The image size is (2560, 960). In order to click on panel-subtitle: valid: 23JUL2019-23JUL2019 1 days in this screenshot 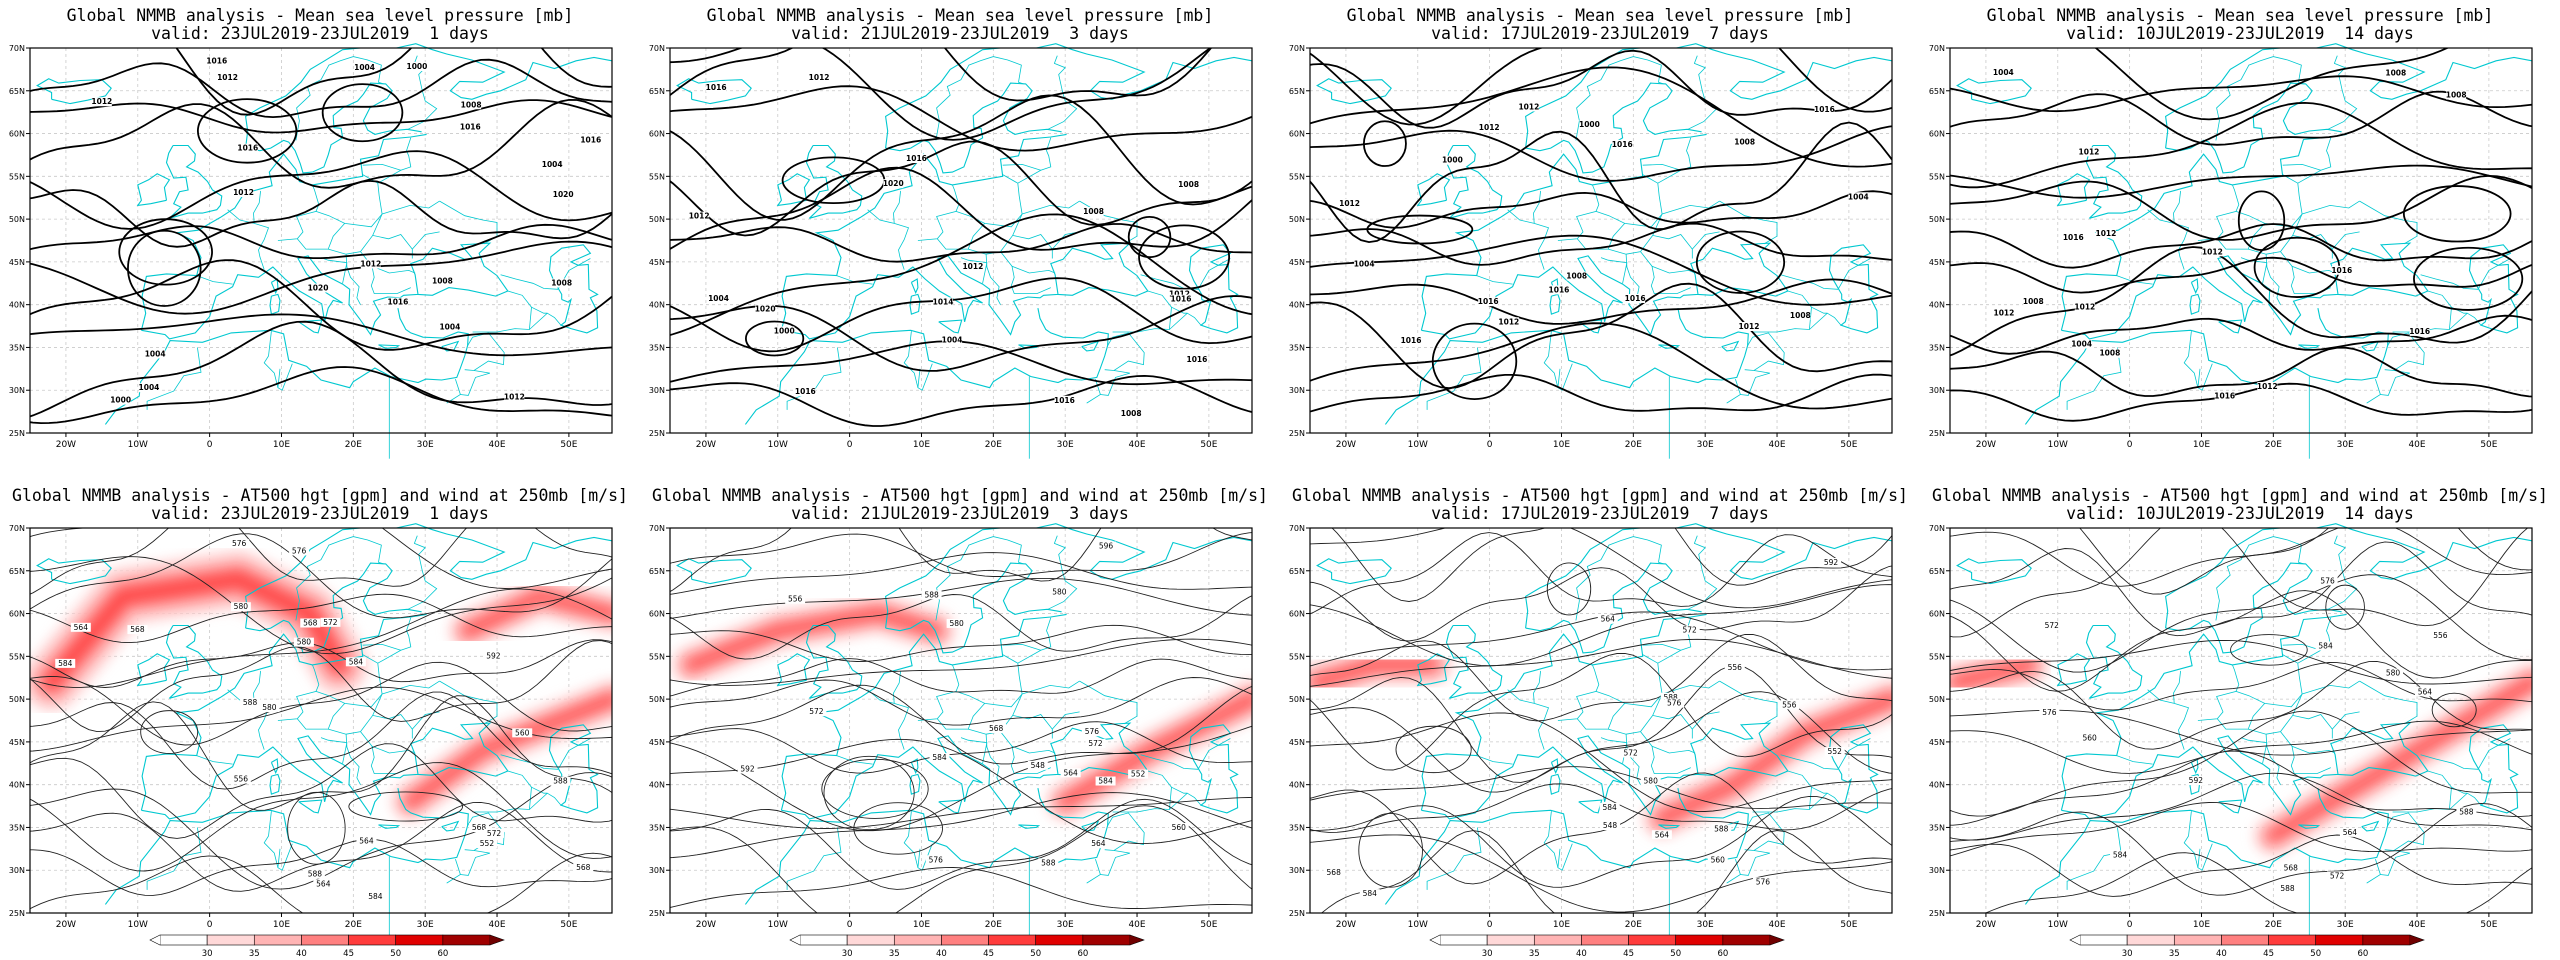, I will do `click(320, 33)`.